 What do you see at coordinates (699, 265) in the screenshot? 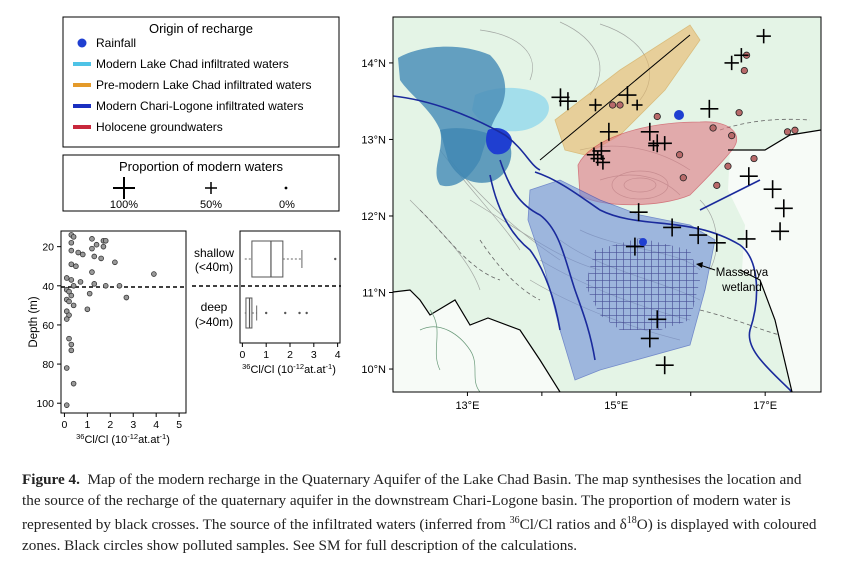
I see `wetland-arrowhead` at bounding box center [699, 265].